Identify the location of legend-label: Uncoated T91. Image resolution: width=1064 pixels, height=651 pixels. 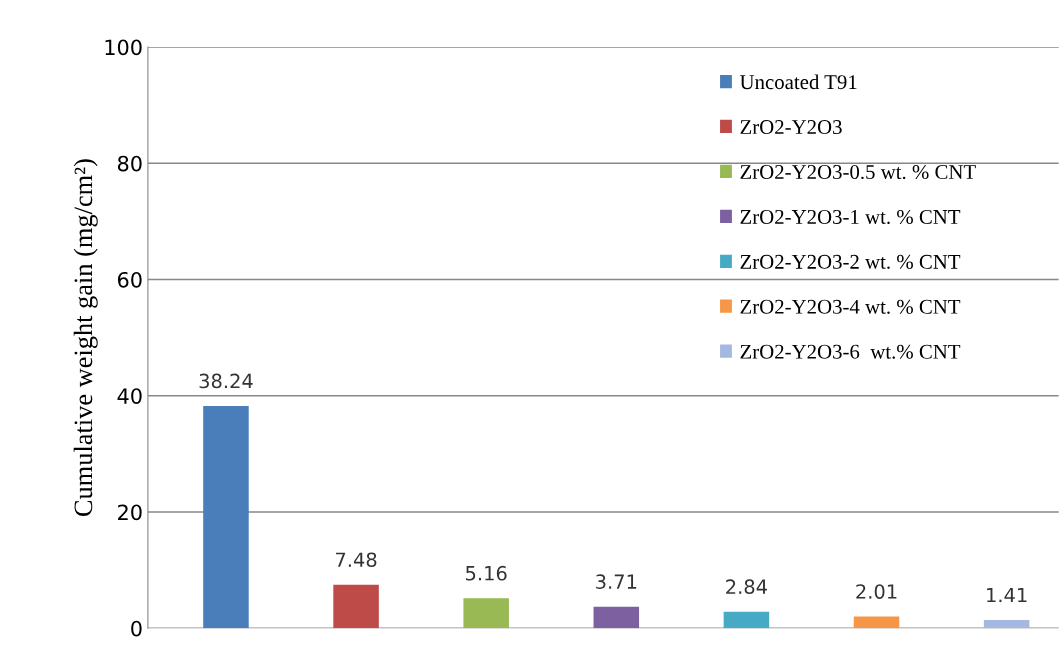
(798, 82).